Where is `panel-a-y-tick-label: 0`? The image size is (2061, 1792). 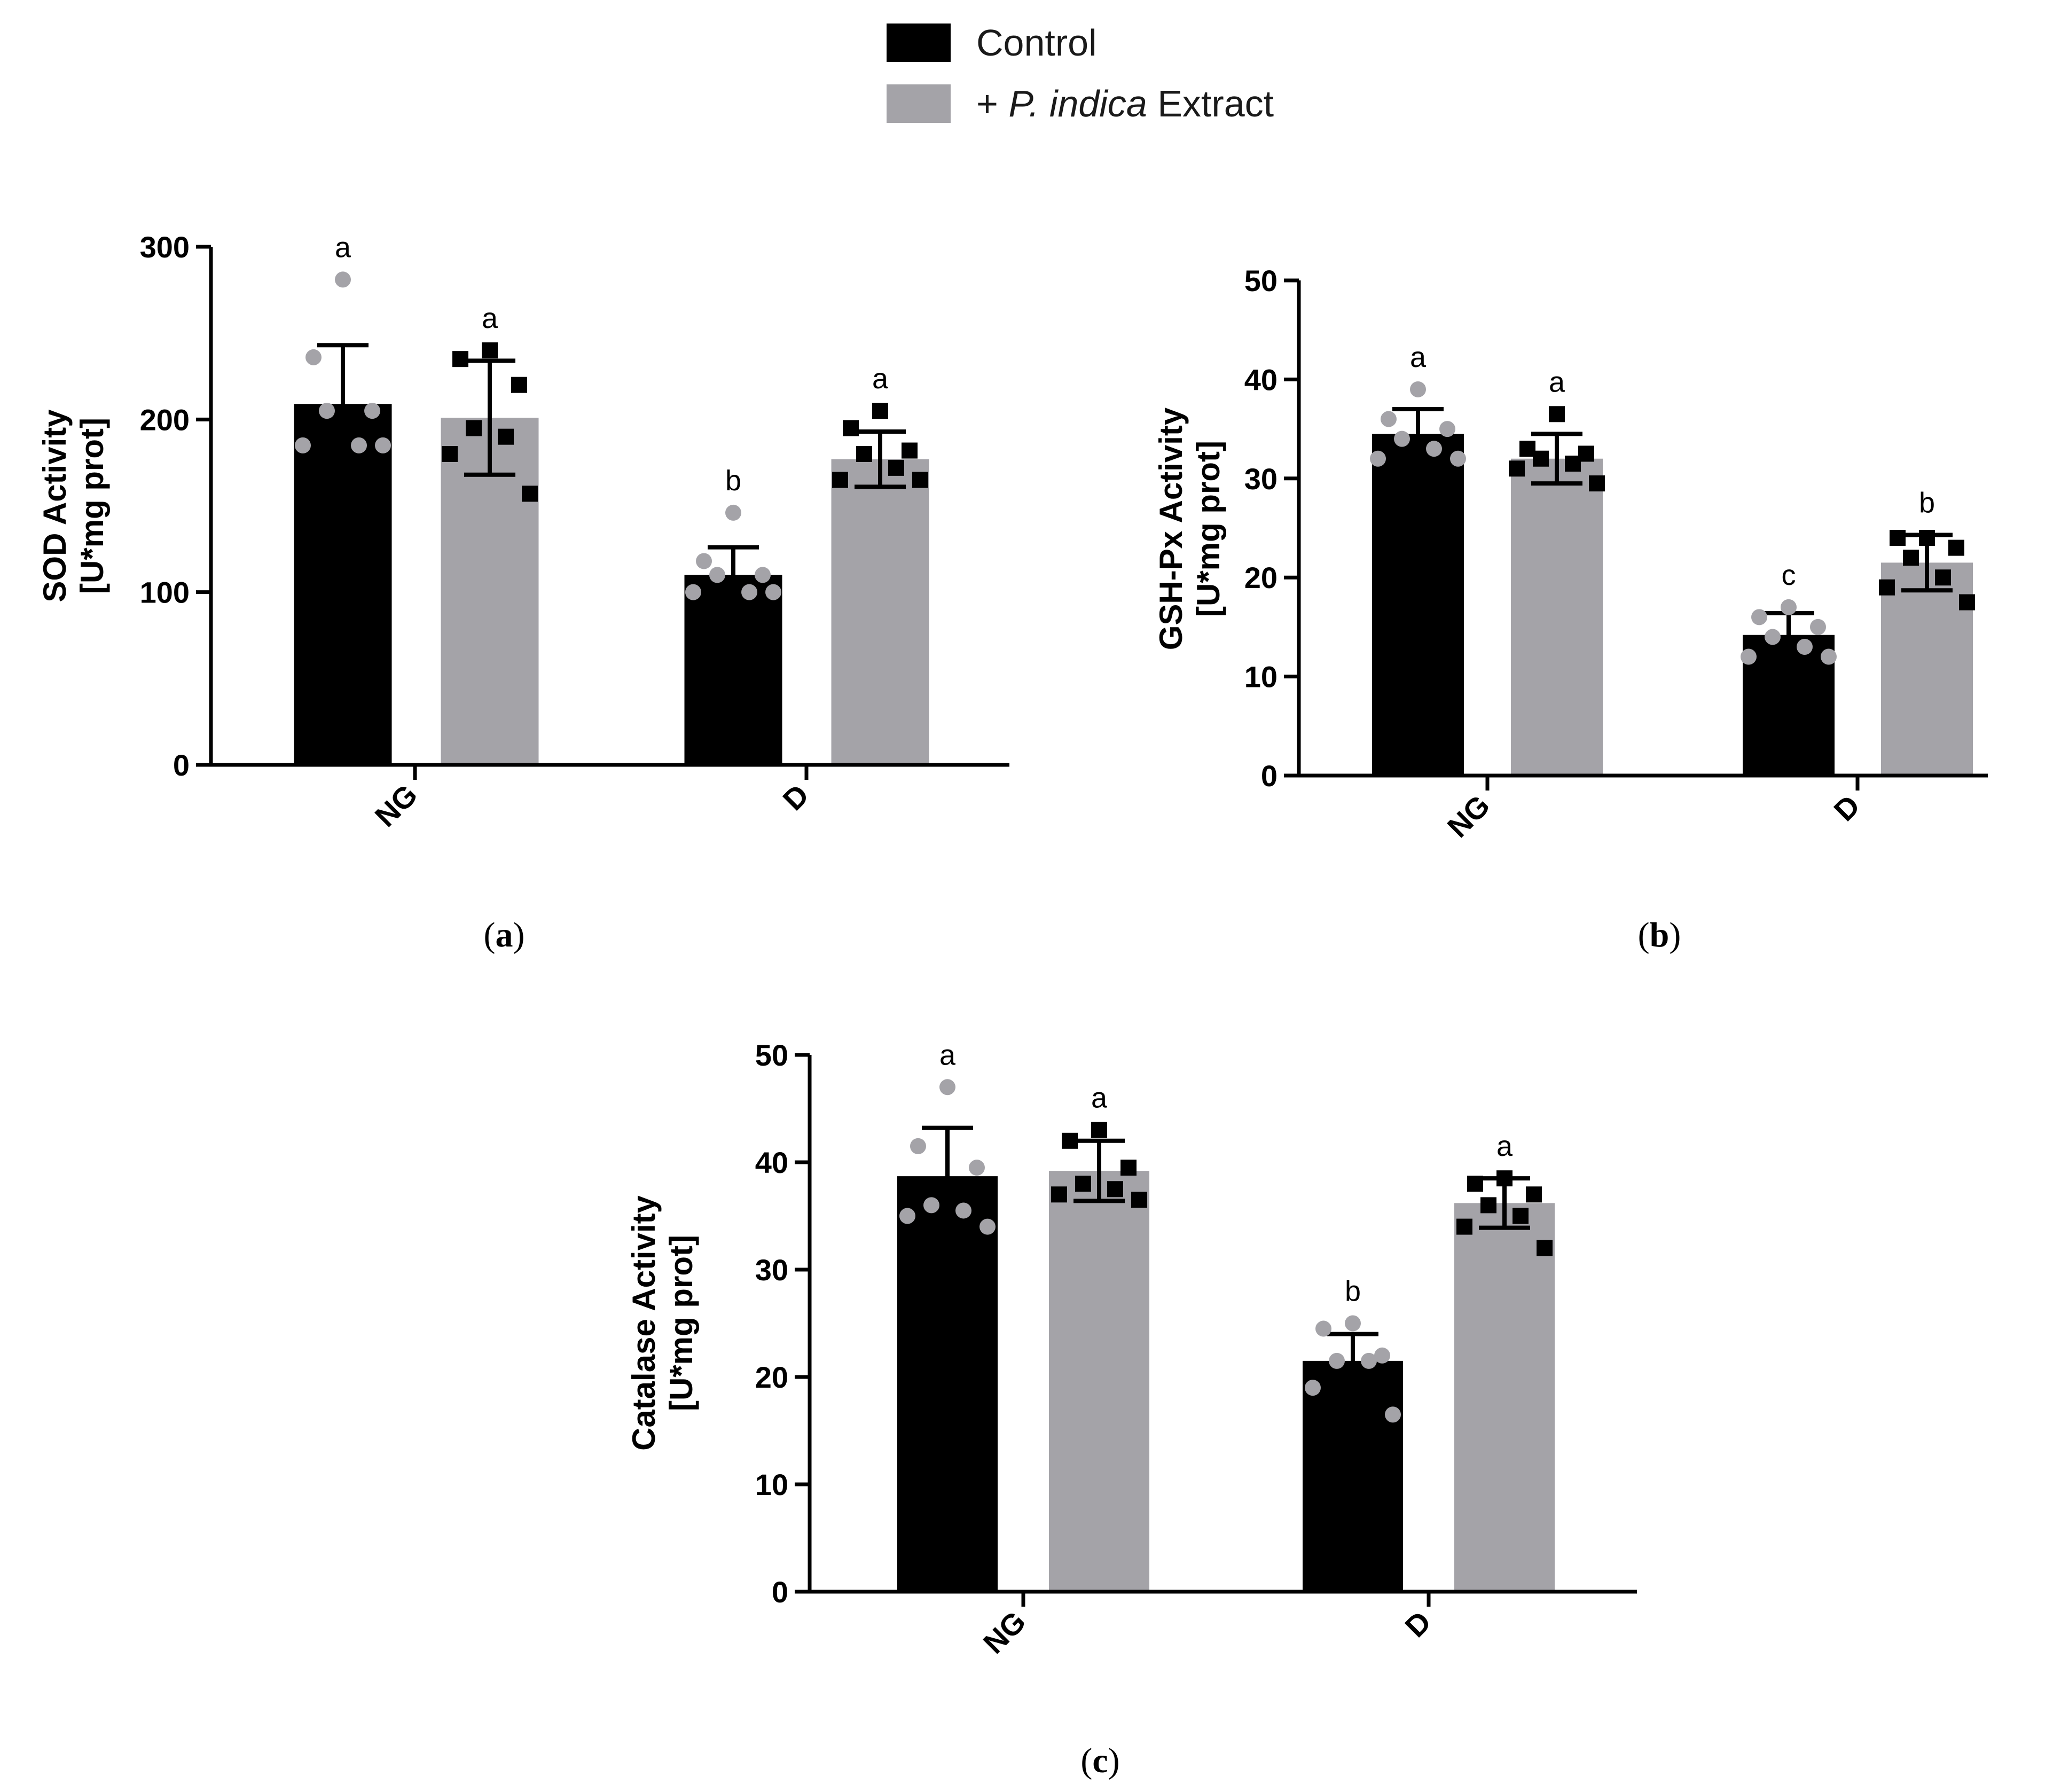
panel-a-y-tick-label: 0 is located at coordinates (182, 765).